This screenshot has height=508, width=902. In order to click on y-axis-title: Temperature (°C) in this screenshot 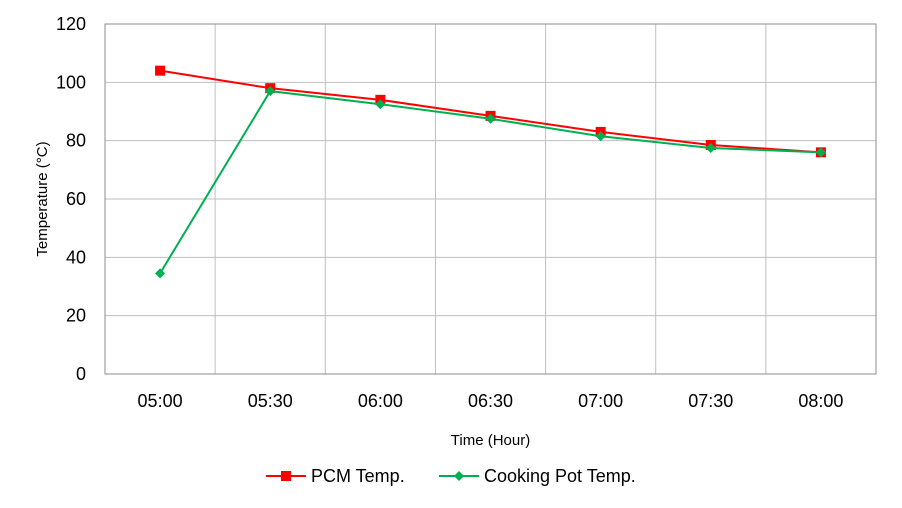, I will do `click(42, 198)`.